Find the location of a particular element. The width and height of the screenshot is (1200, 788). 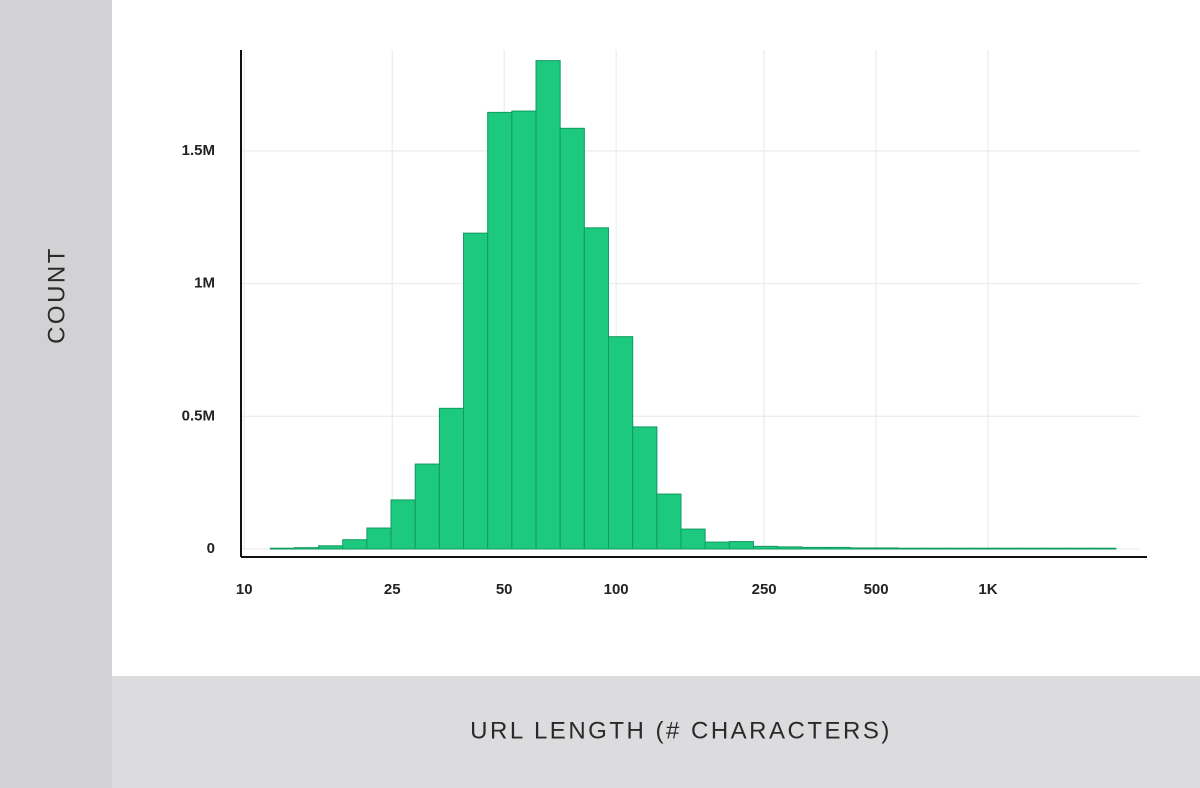

x-tick-label: 100 is located at coordinates (616, 589).